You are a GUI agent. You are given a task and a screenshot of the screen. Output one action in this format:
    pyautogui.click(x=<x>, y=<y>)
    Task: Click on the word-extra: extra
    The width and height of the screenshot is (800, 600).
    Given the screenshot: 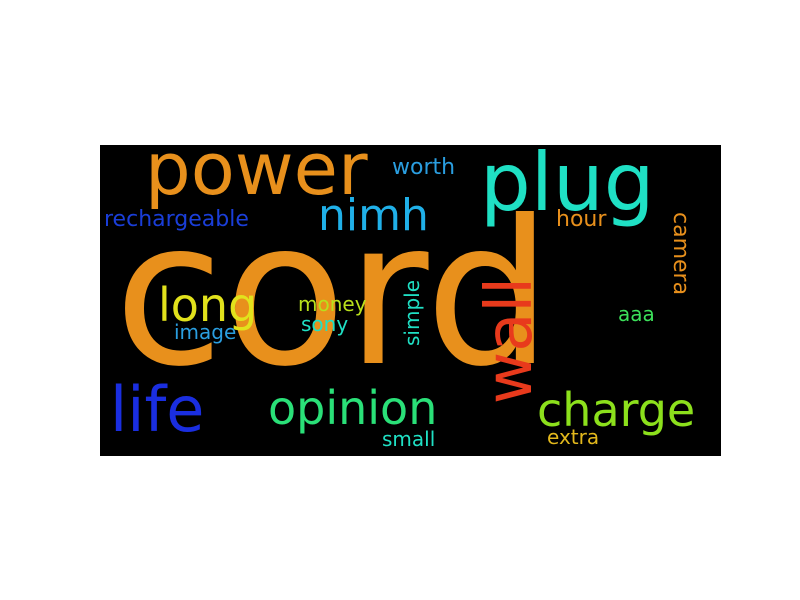 What is the action you would take?
    pyautogui.click(x=573, y=437)
    